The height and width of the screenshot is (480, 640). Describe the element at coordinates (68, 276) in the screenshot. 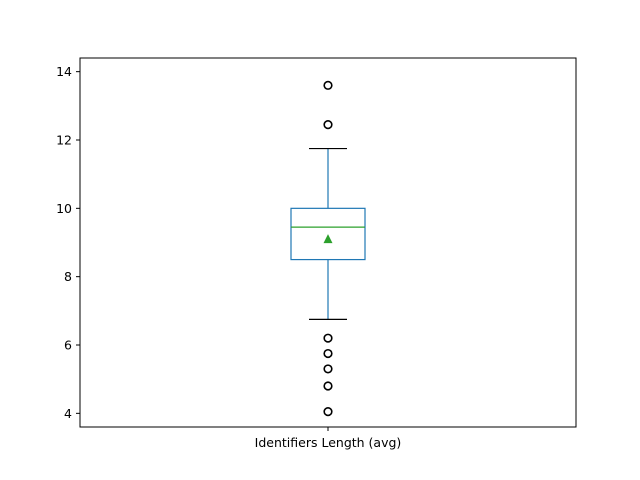

I see `y-tick-label: 8` at that location.